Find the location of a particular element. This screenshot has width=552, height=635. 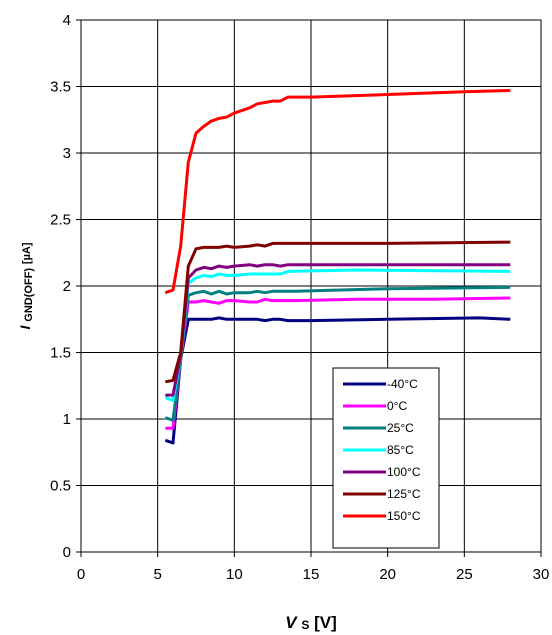

legend-label: 85°C is located at coordinates (400, 450).